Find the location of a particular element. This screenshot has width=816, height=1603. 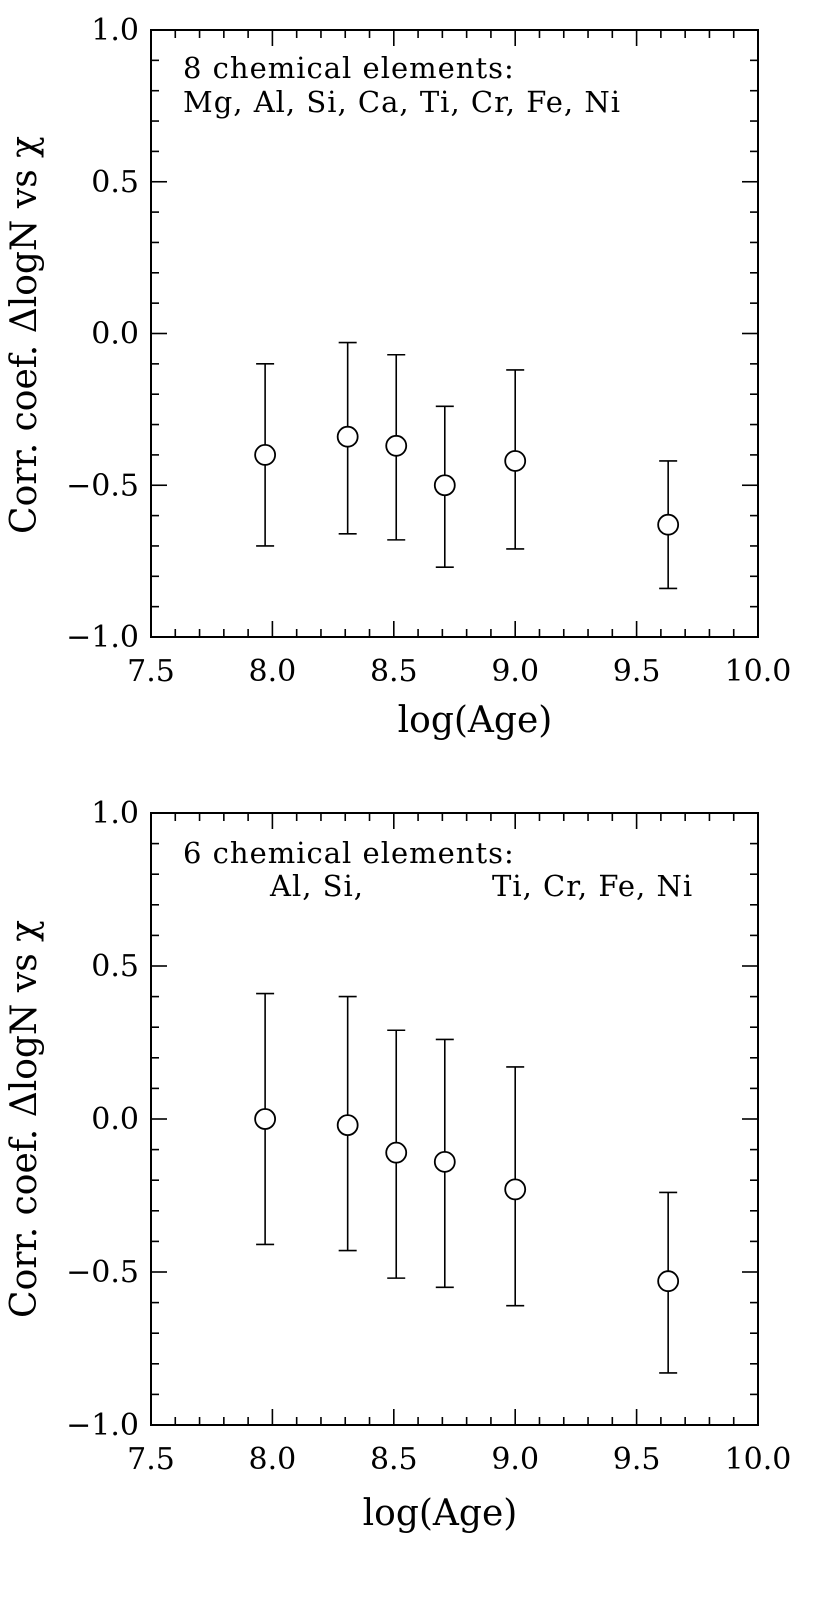

annotation-line2b: Ti, Cr, Fe, Ni is located at coordinates (592, 886).